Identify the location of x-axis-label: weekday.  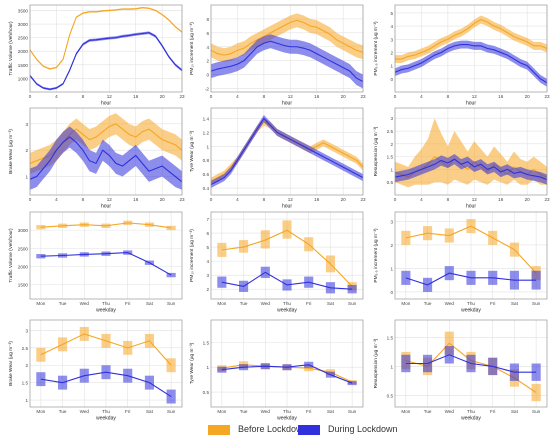
(287, 419).